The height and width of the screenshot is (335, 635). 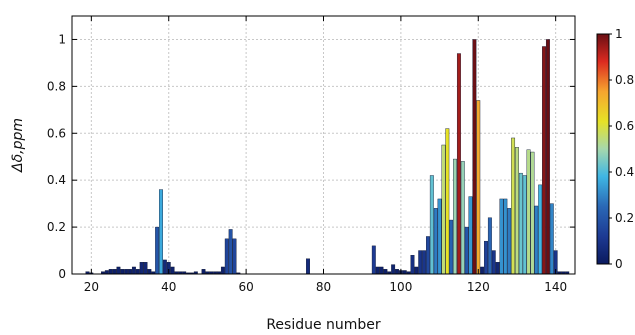 I want to click on colorbar, so click(x=603, y=149).